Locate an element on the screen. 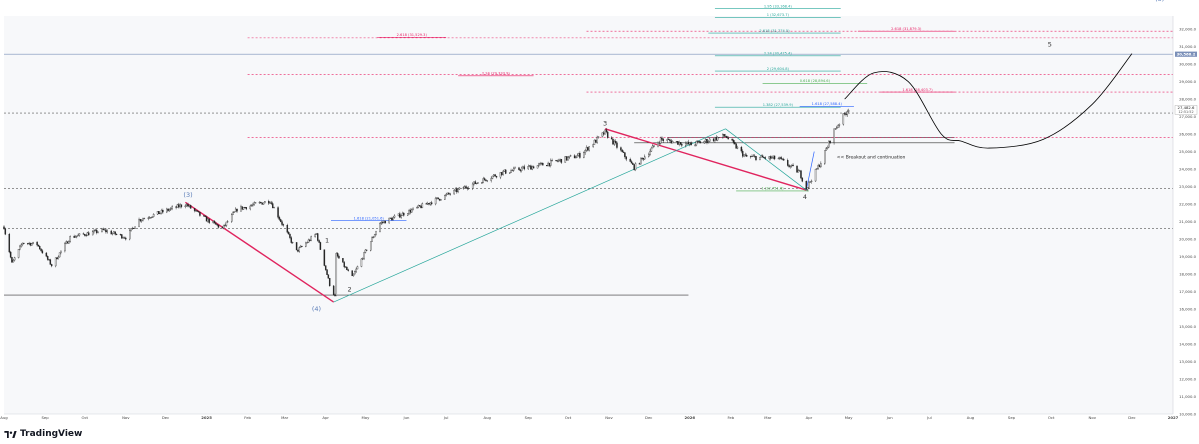 This screenshot has height=444, width=1199. x-tick-label: Oct is located at coordinates (84, 417).